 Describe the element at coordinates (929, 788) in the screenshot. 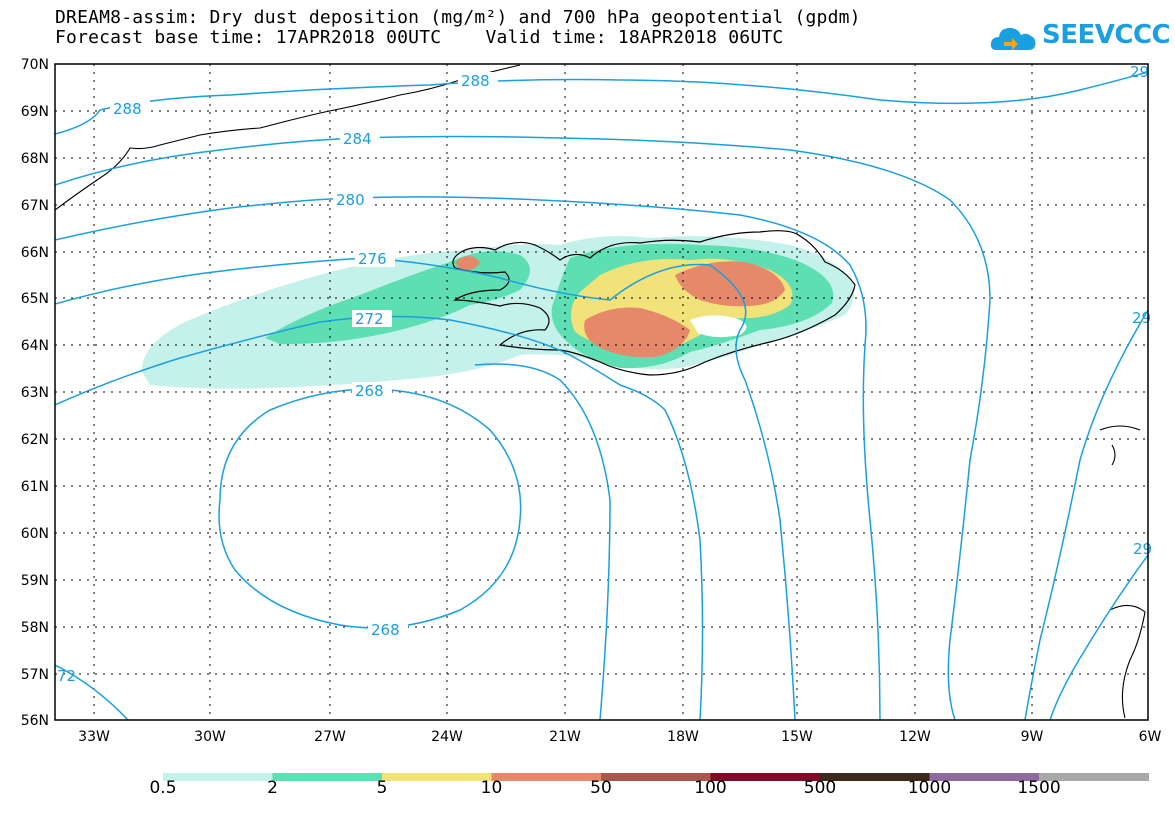

I see `colorbar-label: 1000` at that location.